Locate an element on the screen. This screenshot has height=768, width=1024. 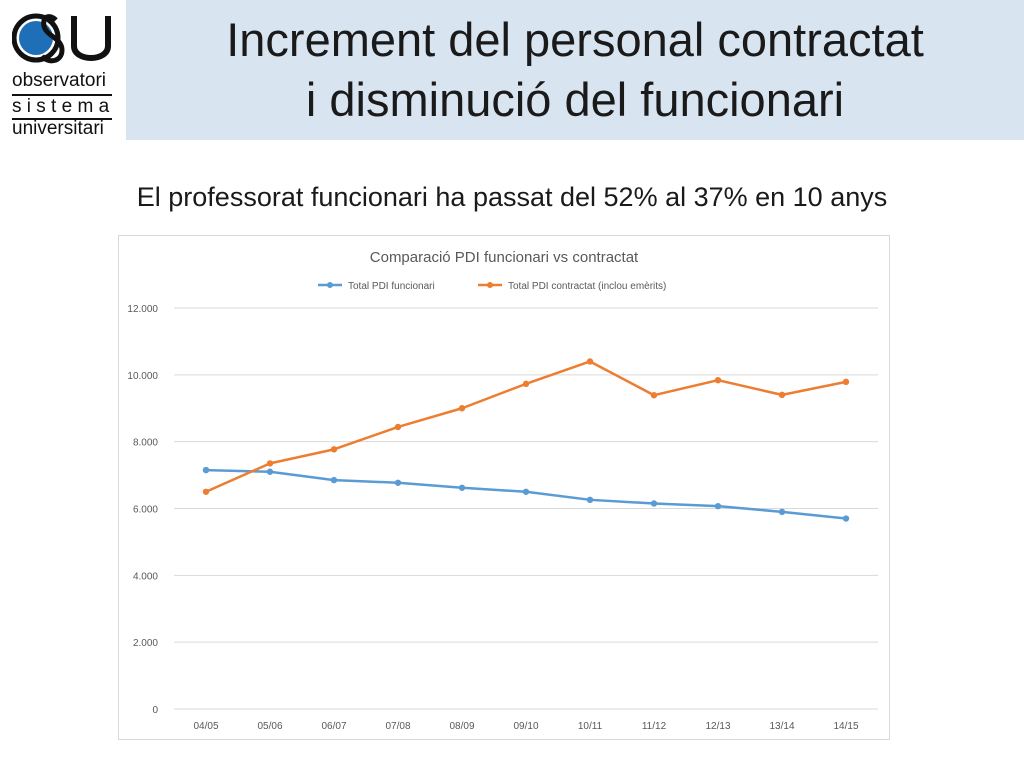
osu-logo: observatori s i s t e m a universitari is located at coordinates (62, 73).